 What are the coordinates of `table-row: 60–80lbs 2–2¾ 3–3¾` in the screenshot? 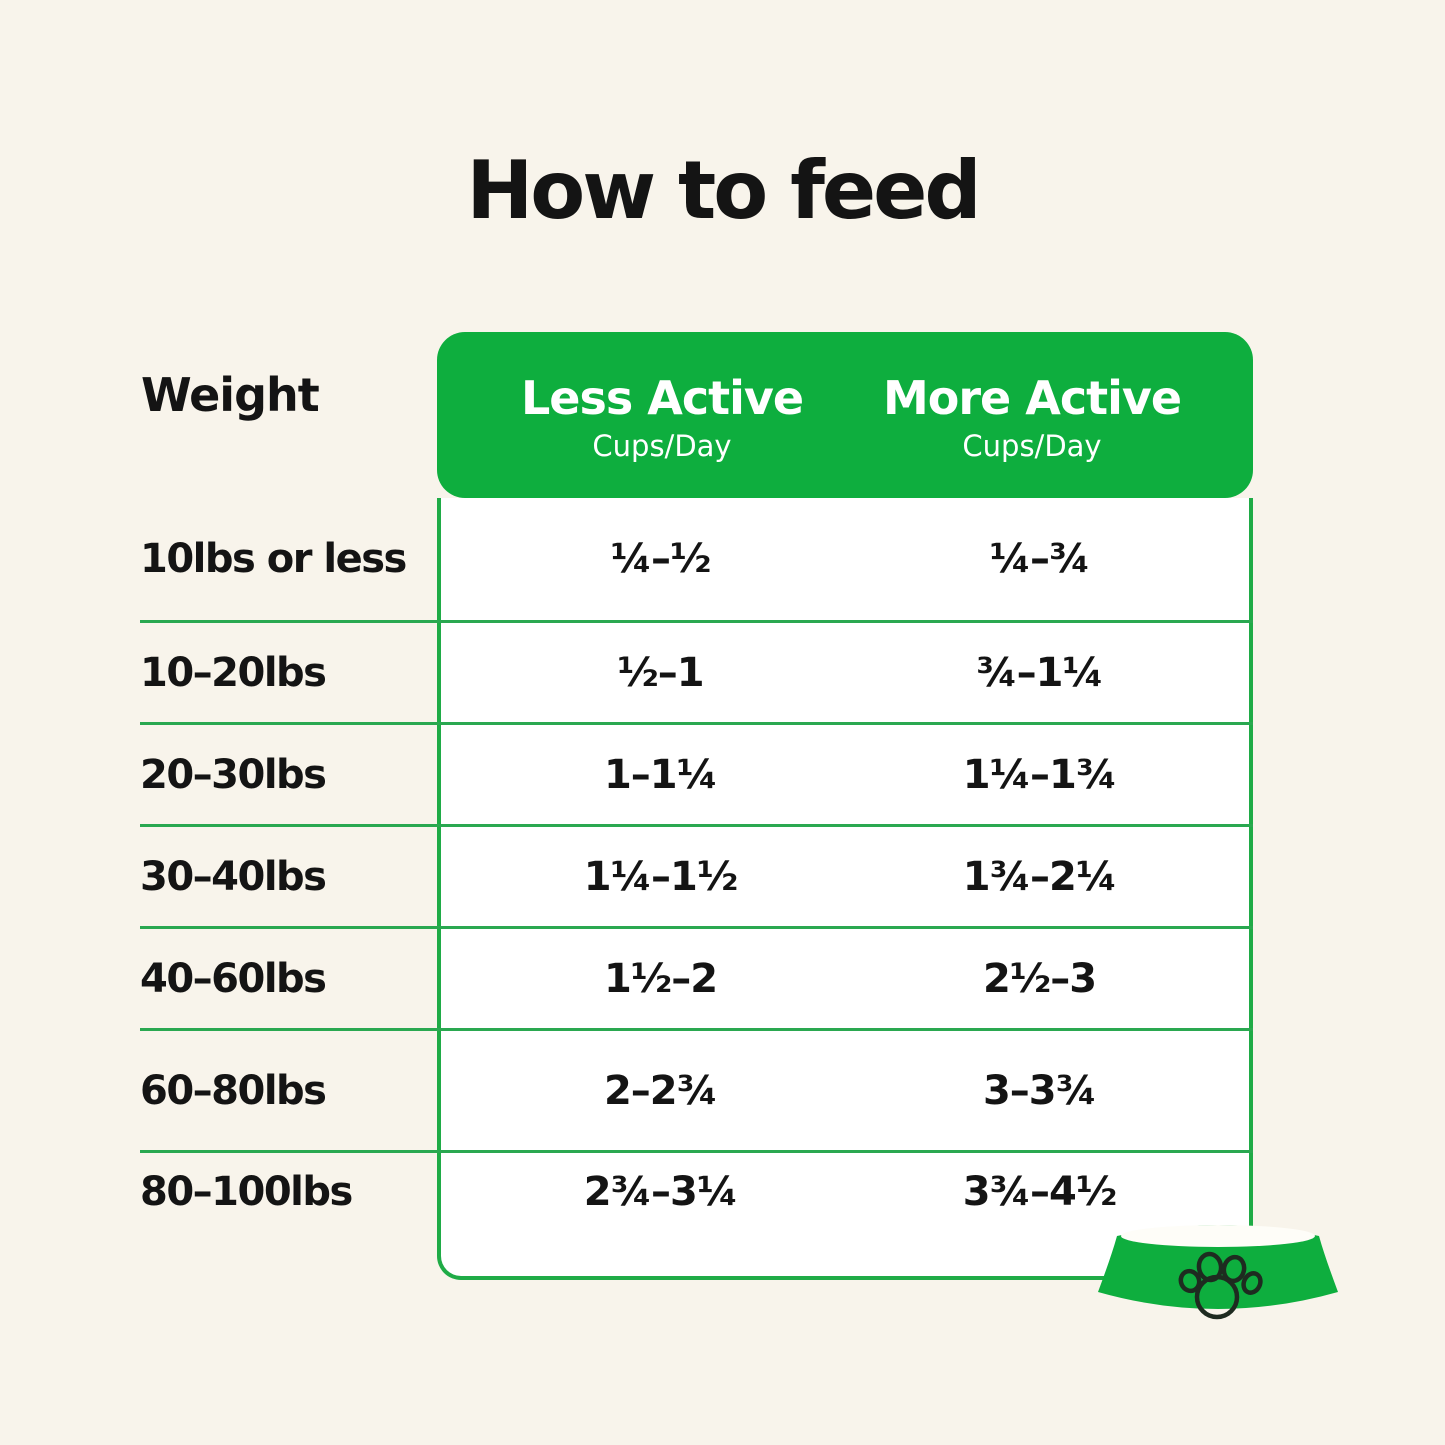 It's located at (696, 1092).